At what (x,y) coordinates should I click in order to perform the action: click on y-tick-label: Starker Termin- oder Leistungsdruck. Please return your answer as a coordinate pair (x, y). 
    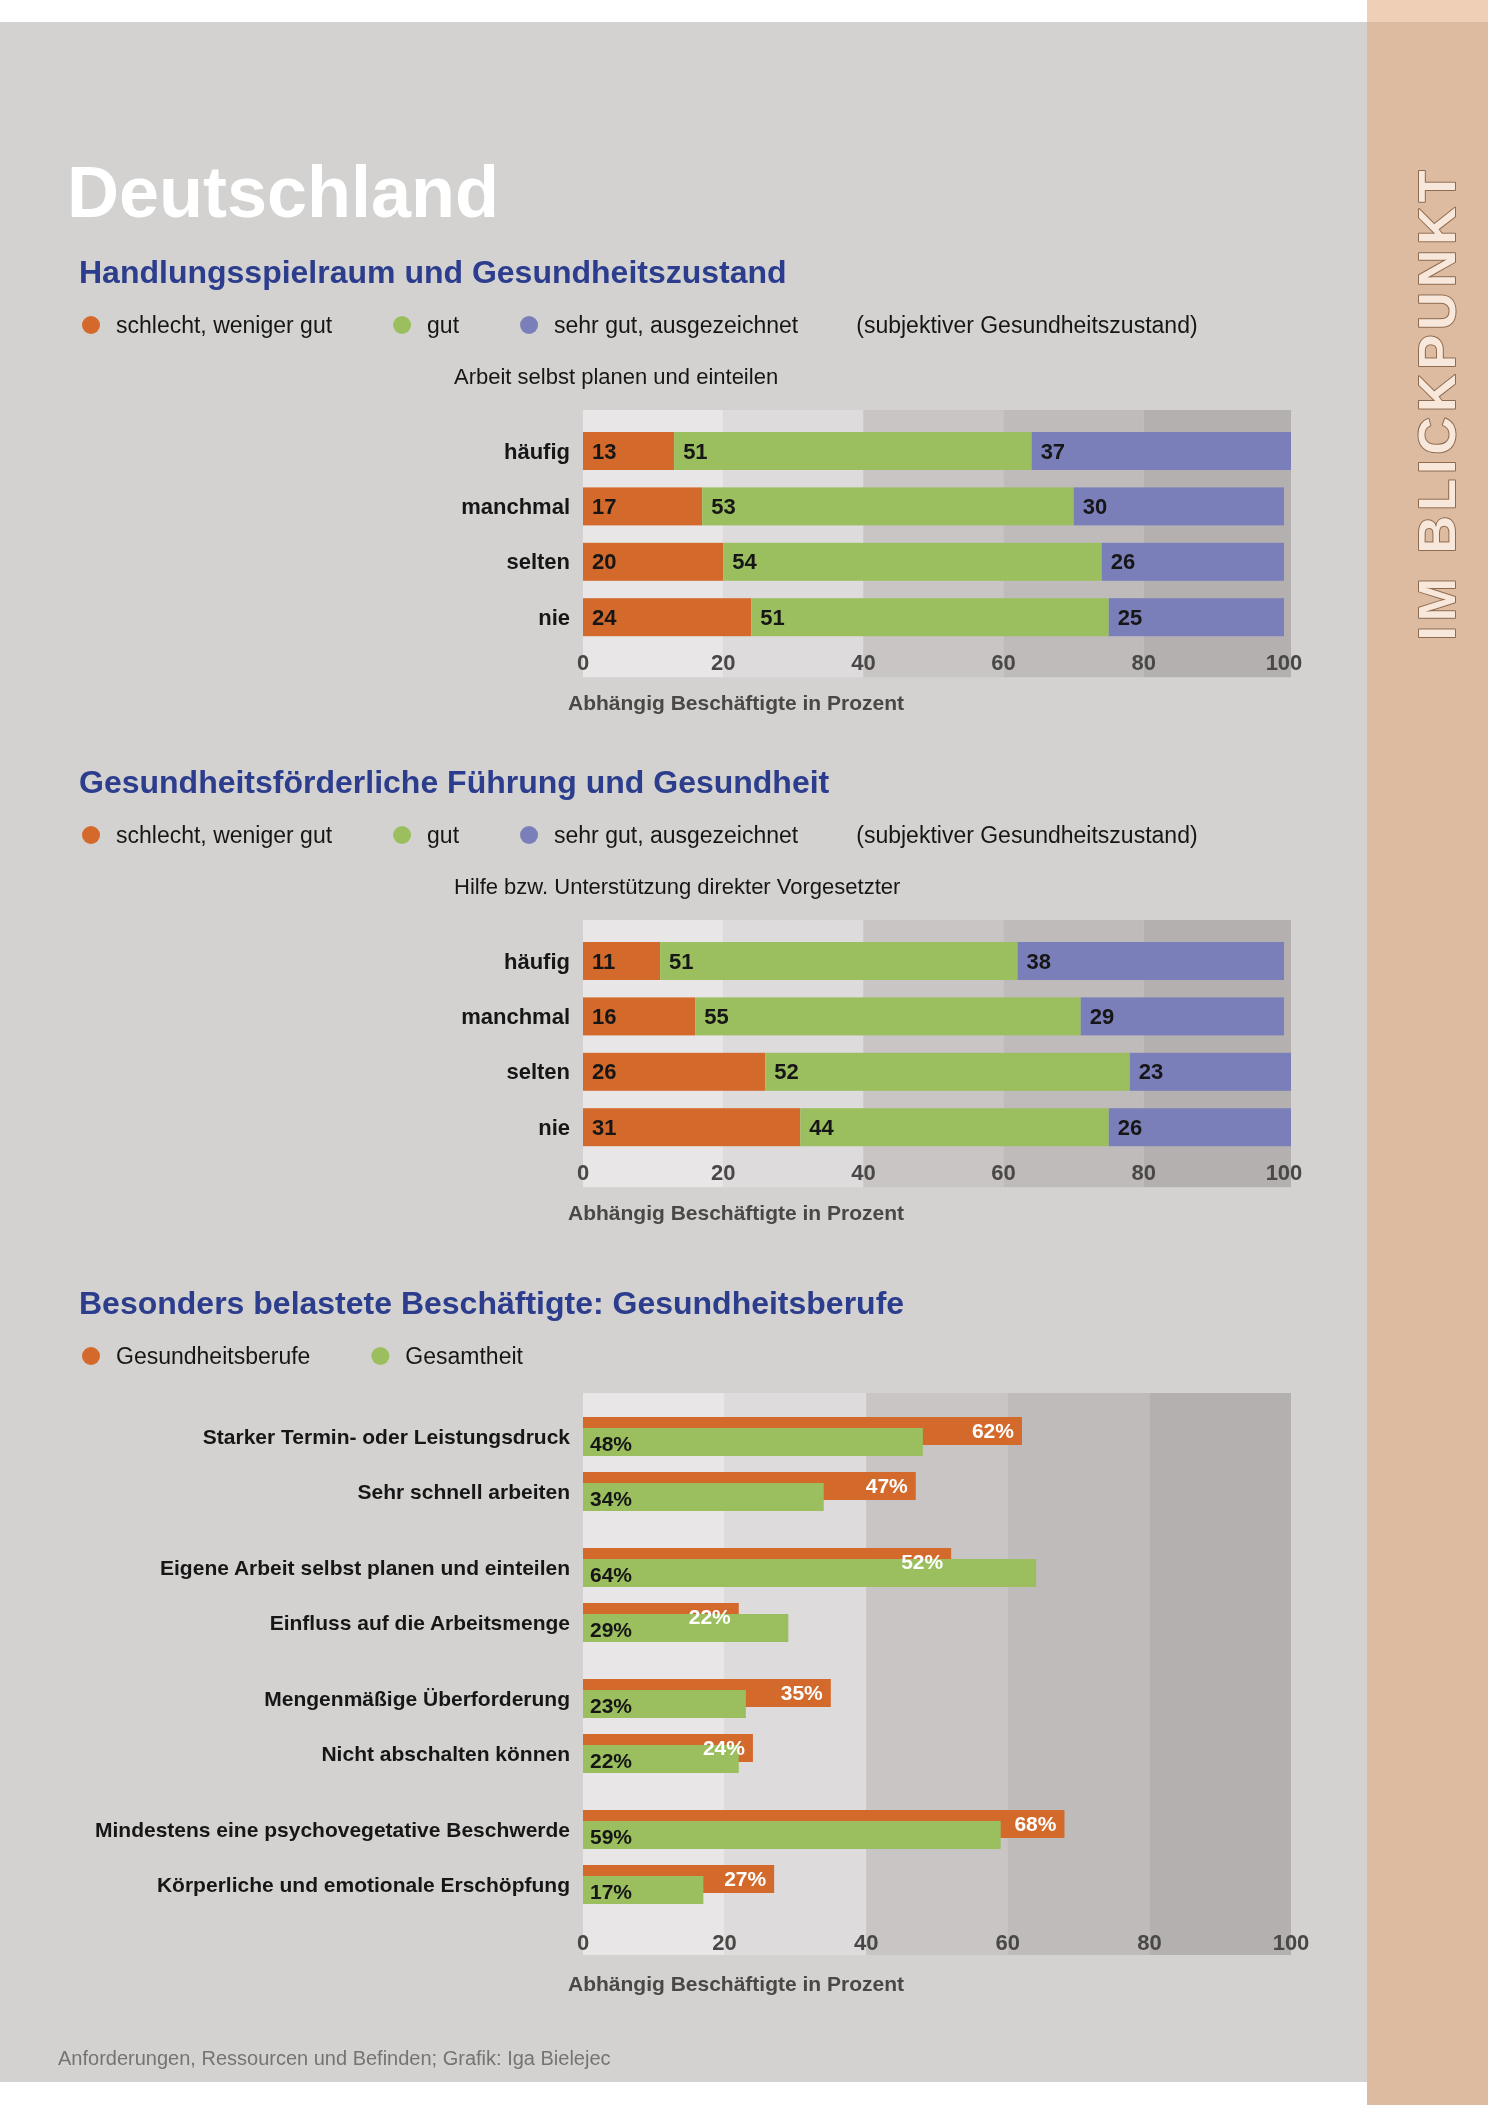
    Looking at the image, I should click on (386, 1436).